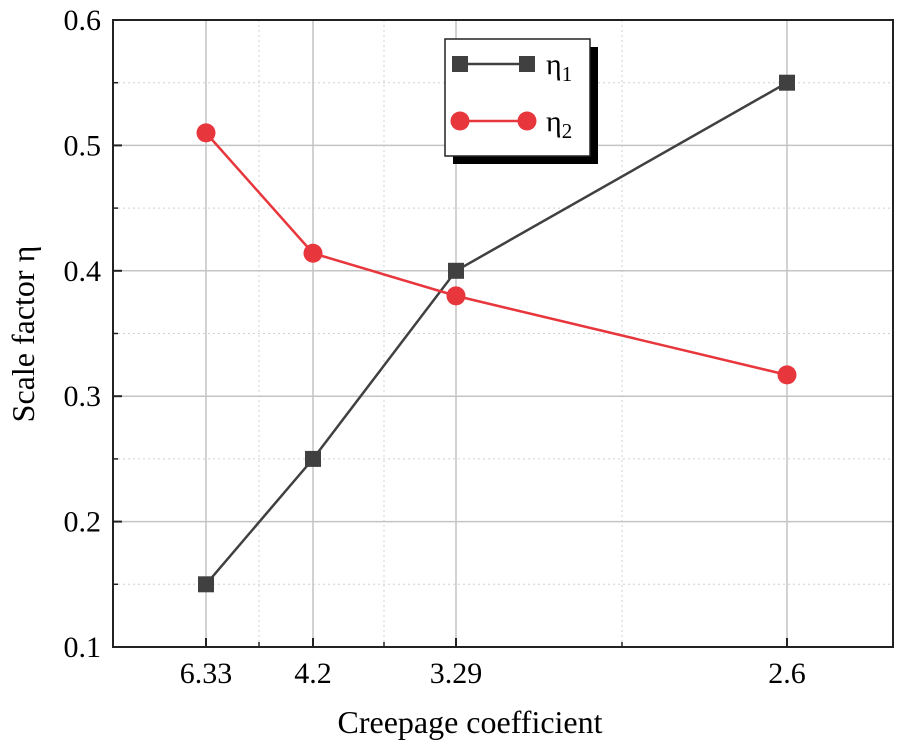  What do you see at coordinates (511, 124) in the screenshot?
I see `legend-entry-2: η2` at bounding box center [511, 124].